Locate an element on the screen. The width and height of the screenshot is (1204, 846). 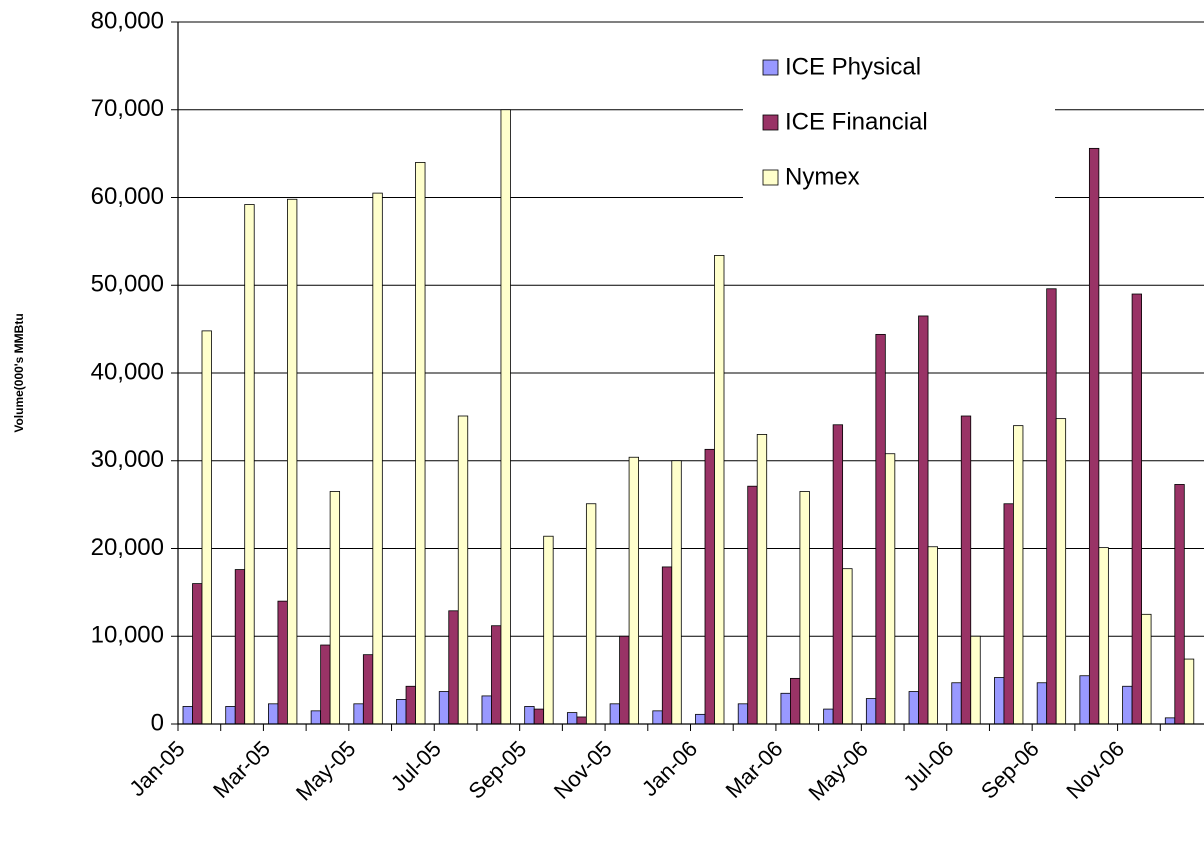
x-tick-label: Mar-05 is located at coordinates (241, 769).